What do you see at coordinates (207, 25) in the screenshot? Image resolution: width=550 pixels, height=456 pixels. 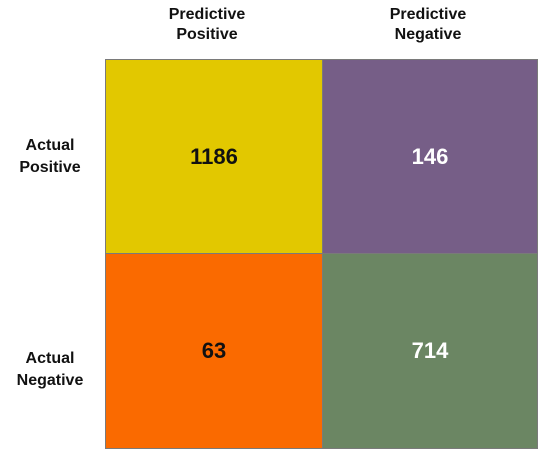 I see `column-header-predictive-positive: Predictive Positive` at bounding box center [207, 25].